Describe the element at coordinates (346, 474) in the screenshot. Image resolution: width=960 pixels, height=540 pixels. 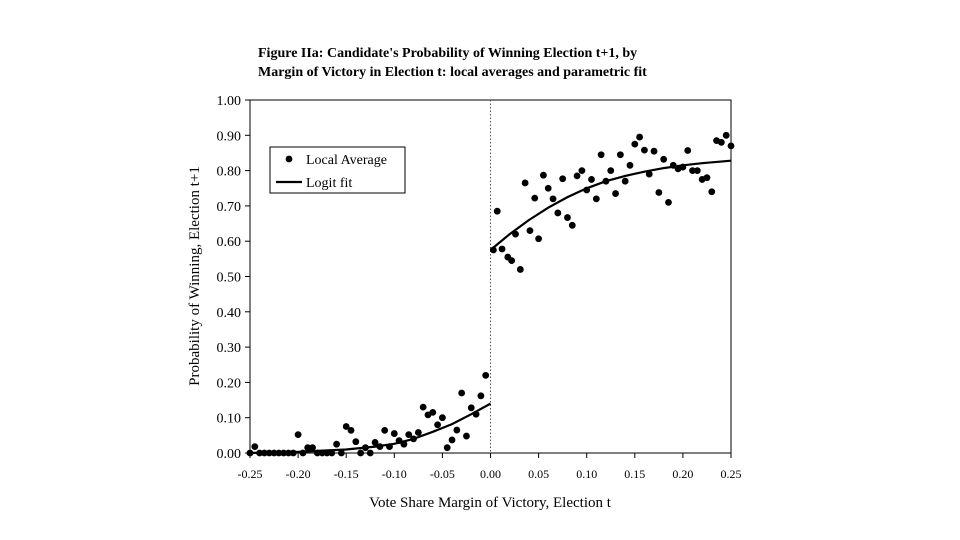
I see `x-tick-label: -0.15` at that location.